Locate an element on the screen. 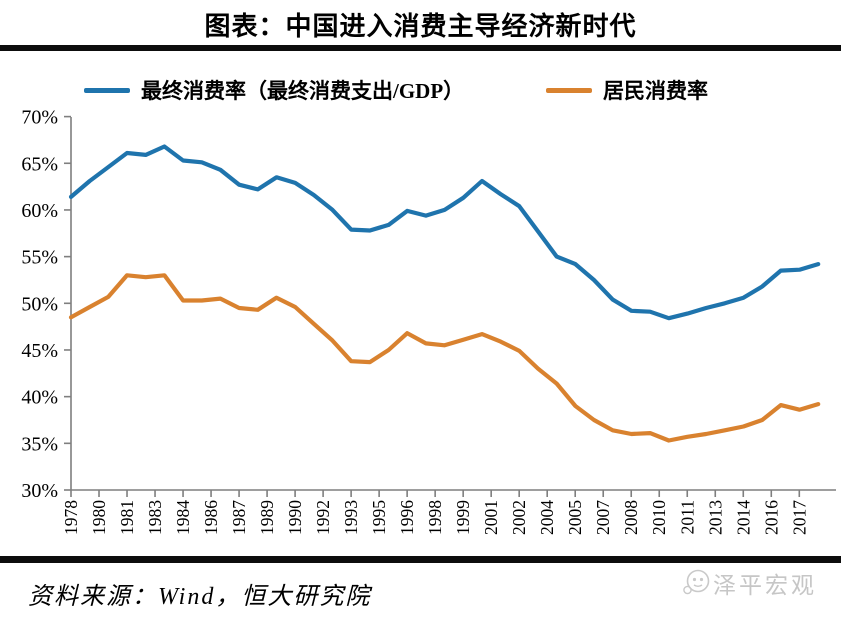 The height and width of the screenshot is (620, 841). legend-item-final-consumption: 最终消费率（最终消费支出/GDP） is located at coordinates (274, 90).